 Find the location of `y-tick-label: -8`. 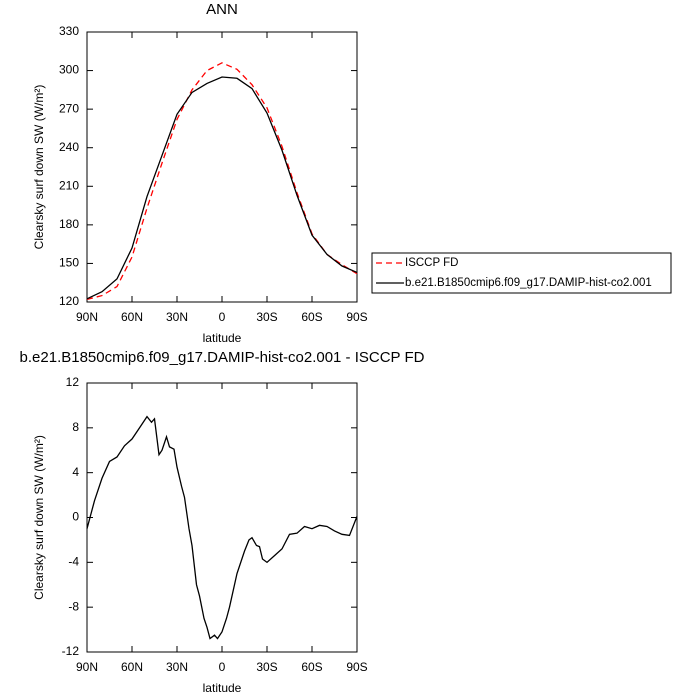

y-tick-label: -8 is located at coordinates (73, 606).